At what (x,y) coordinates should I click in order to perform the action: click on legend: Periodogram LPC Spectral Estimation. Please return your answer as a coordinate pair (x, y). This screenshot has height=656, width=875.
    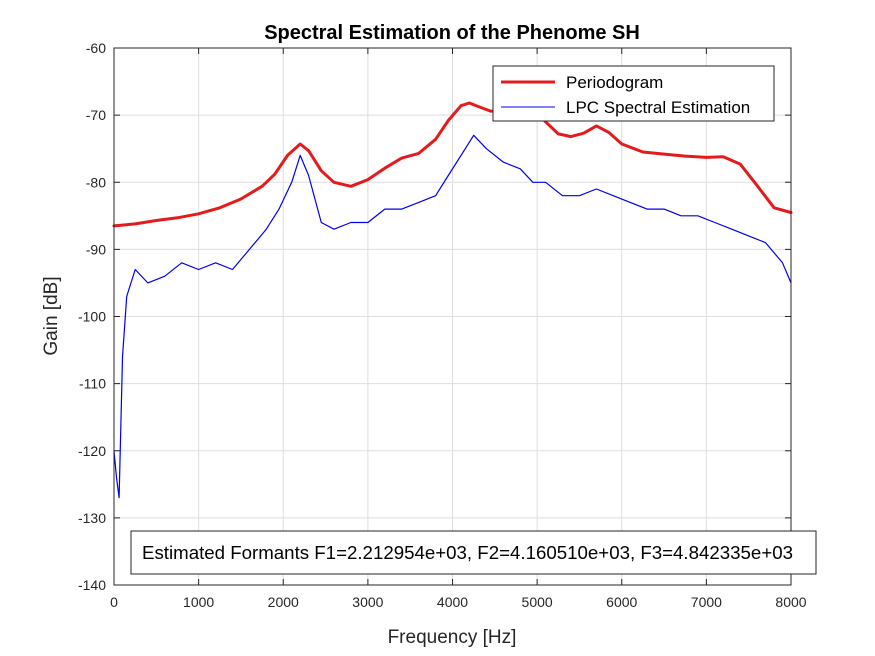
    Looking at the image, I should click on (633, 93).